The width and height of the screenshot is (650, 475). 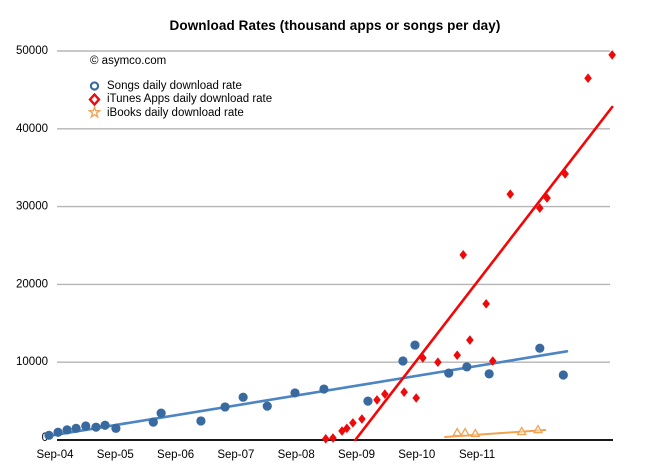 What do you see at coordinates (190, 99) in the screenshot?
I see `legend-label-itunes-apps: iTunes Apps daily download rate` at bounding box center [190, 99].